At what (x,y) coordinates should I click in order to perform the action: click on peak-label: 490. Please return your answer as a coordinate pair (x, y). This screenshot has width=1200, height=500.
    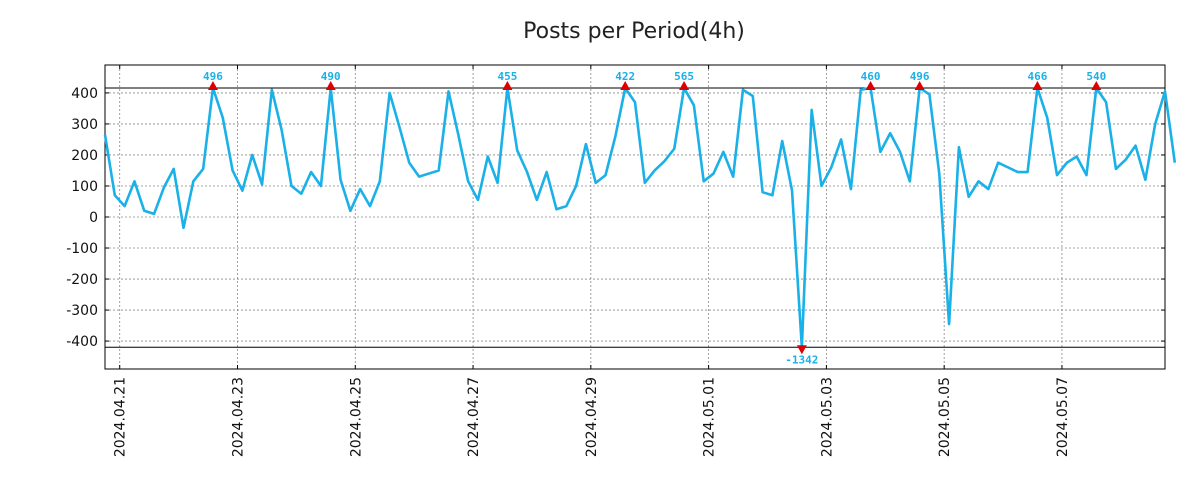
    Looking at the image, I should click on (331, 76).